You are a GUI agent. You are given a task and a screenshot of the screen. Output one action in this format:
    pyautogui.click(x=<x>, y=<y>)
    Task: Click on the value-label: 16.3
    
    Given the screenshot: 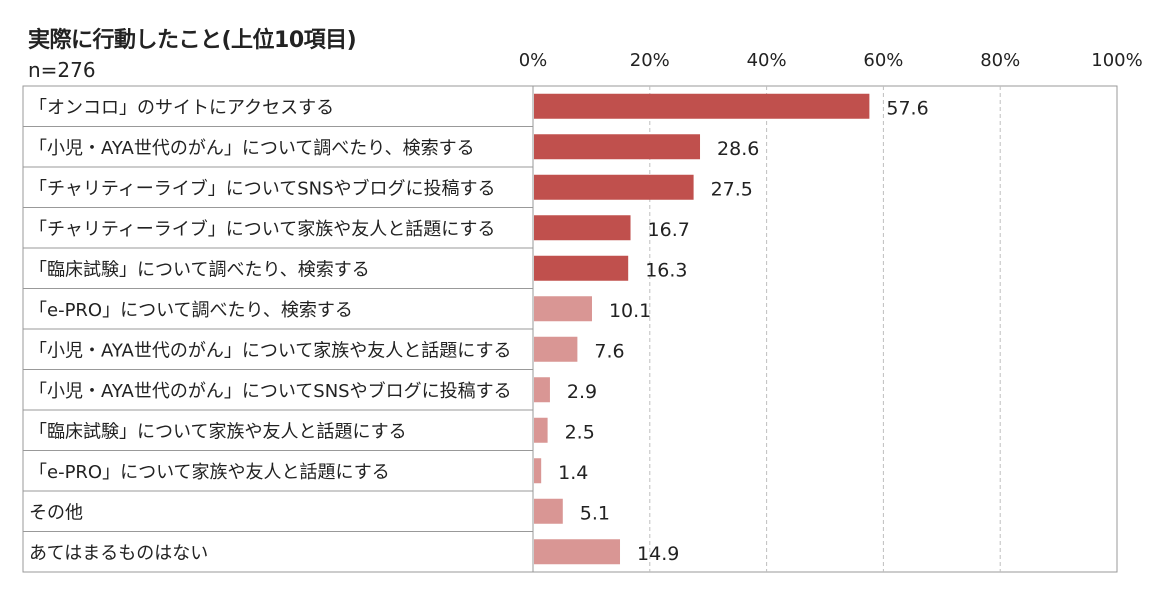 What is the action you would take?
    pyautogui.click(x=666, y=270)
    